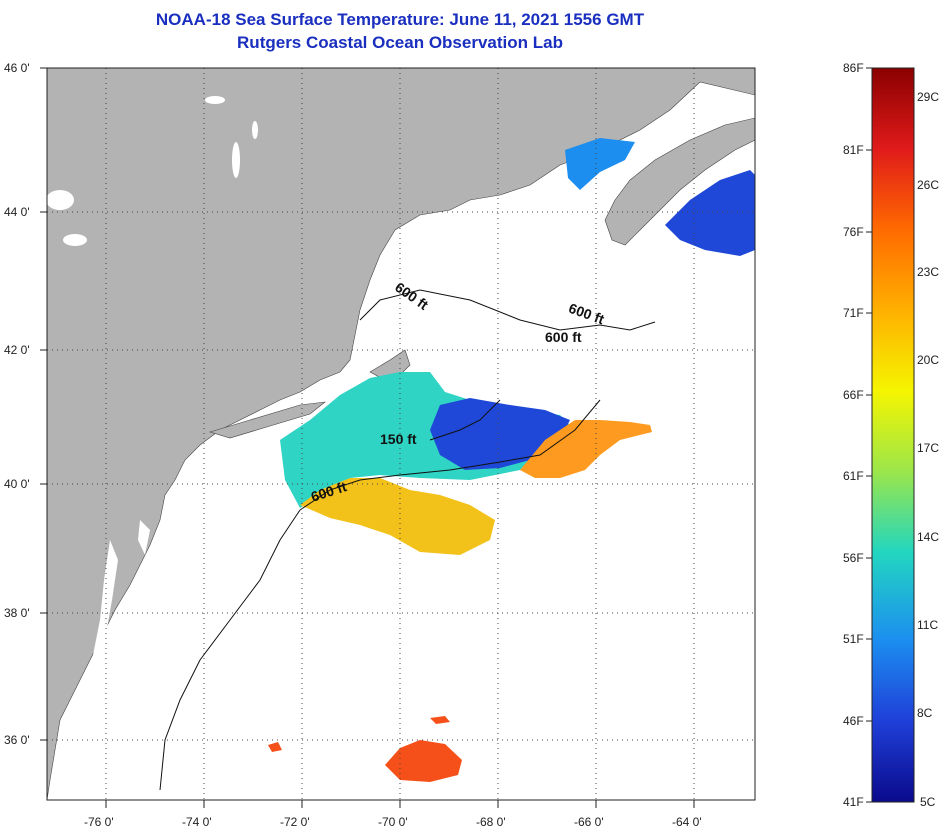 The image size is (944, 832). I want to click on colorbar-c-label: 23C, so click(928, 272).